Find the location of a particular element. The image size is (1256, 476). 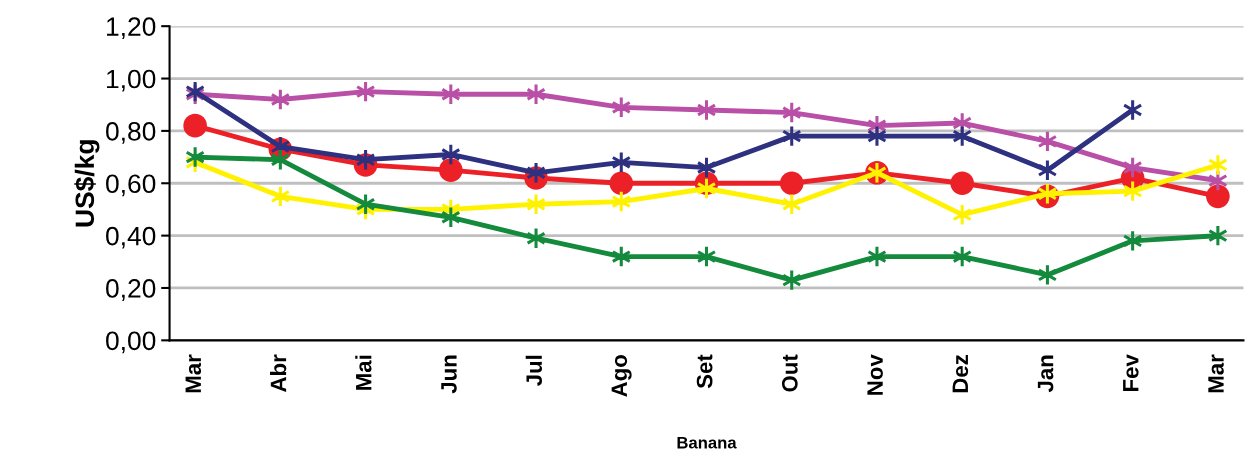

x-tick-label: Out is located at coordinates (789, 373).